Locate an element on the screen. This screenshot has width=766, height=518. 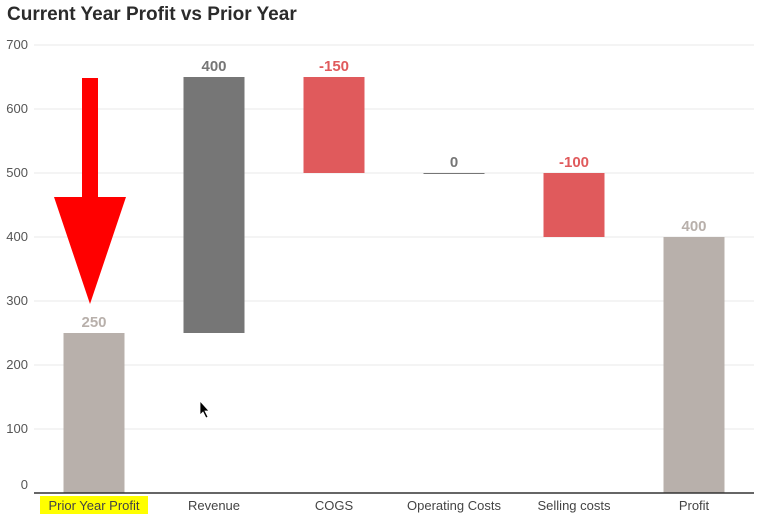
annotations is located at coordinates (132, 248).